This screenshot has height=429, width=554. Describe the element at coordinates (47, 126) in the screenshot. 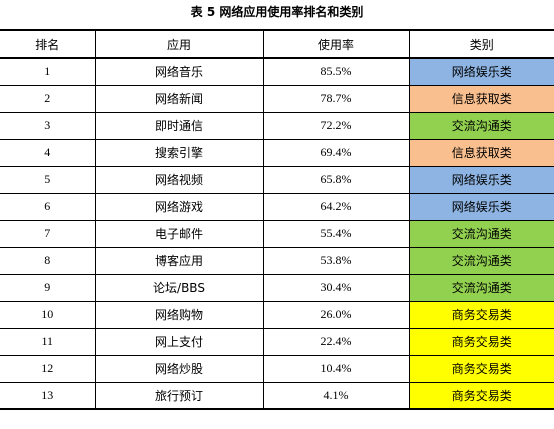

I see `rank-cell: 3` at that location.